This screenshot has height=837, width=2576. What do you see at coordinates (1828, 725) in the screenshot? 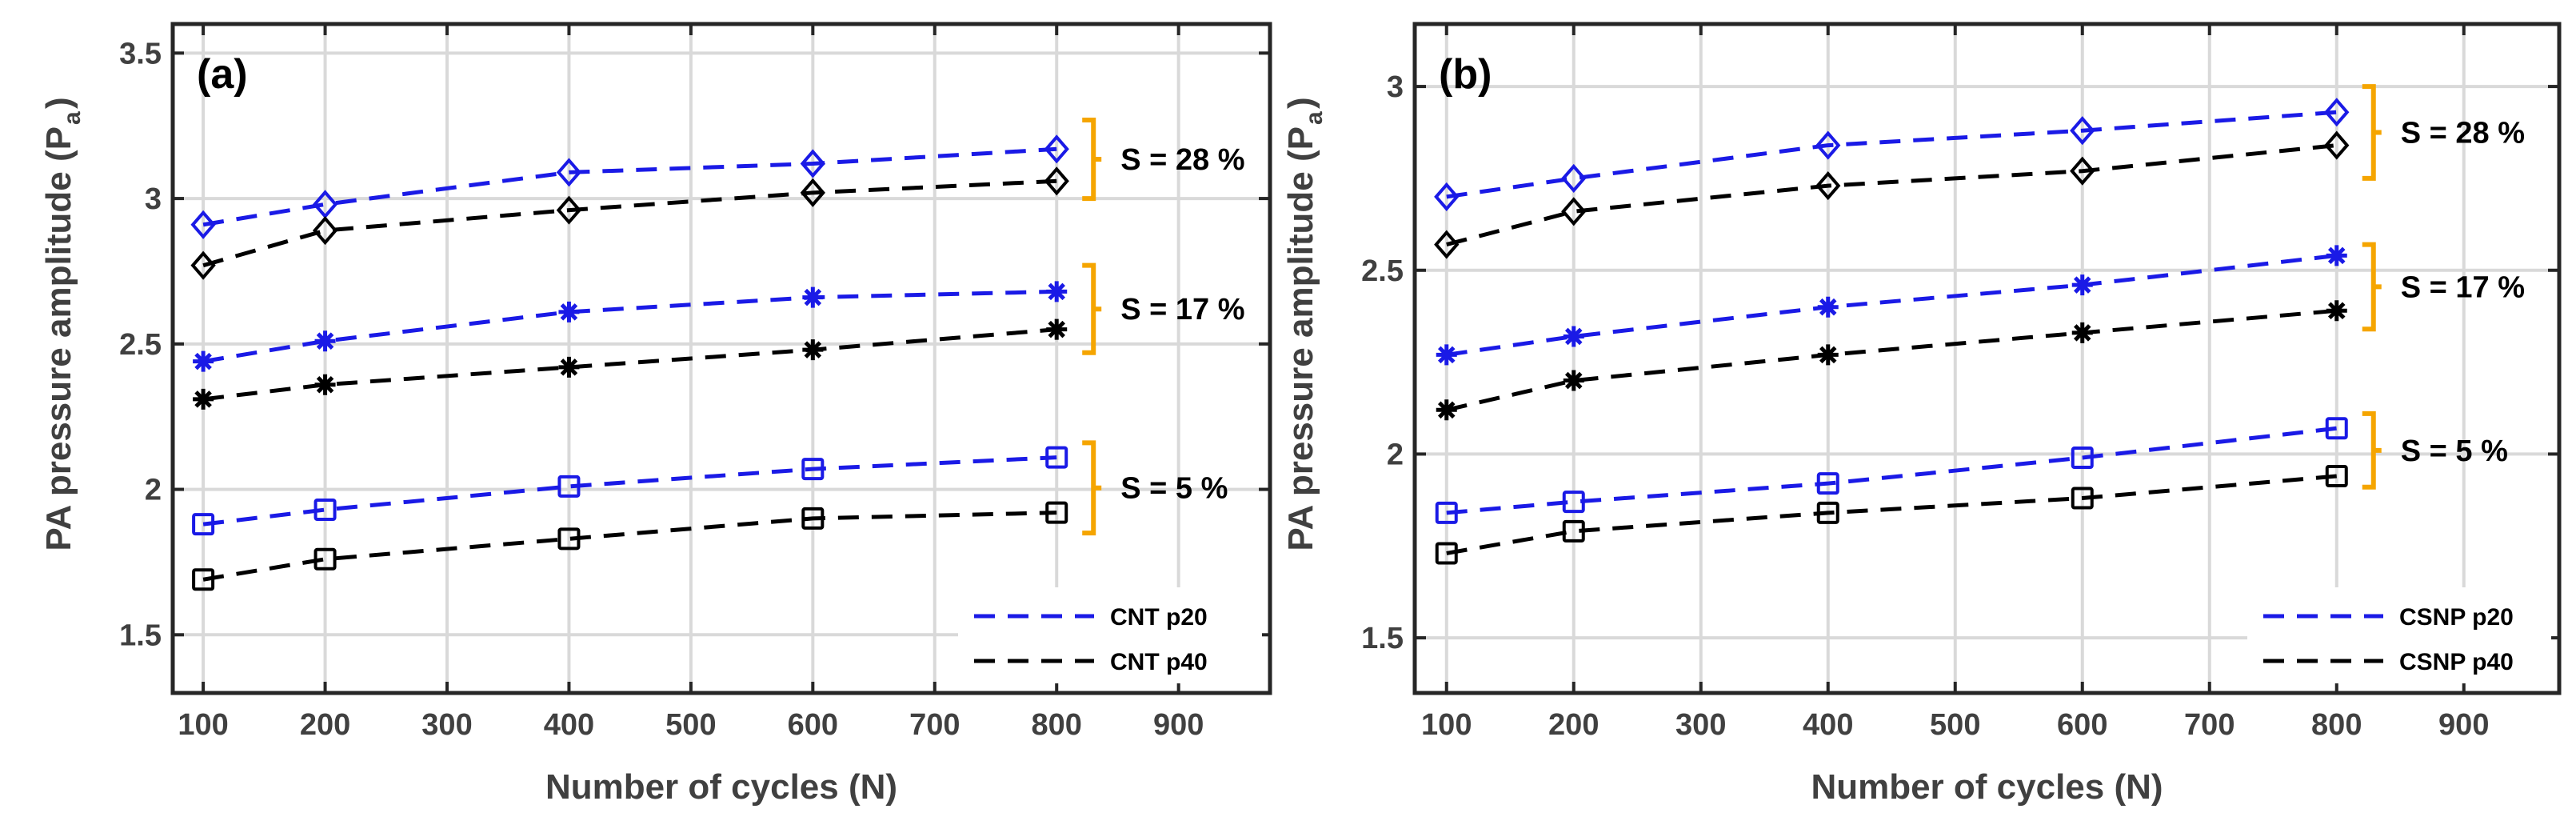
I see `panel-b-x-tick-label: 400` at bounding box center [1828, 725].